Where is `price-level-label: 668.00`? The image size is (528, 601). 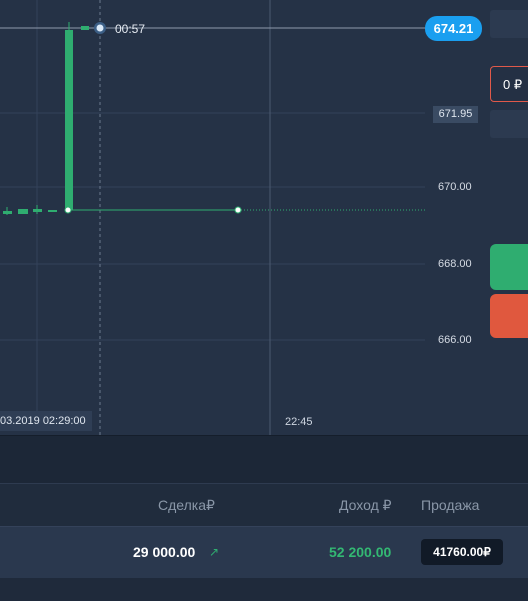
price-level-label: 668.00 is located at coordinates (455, 264).